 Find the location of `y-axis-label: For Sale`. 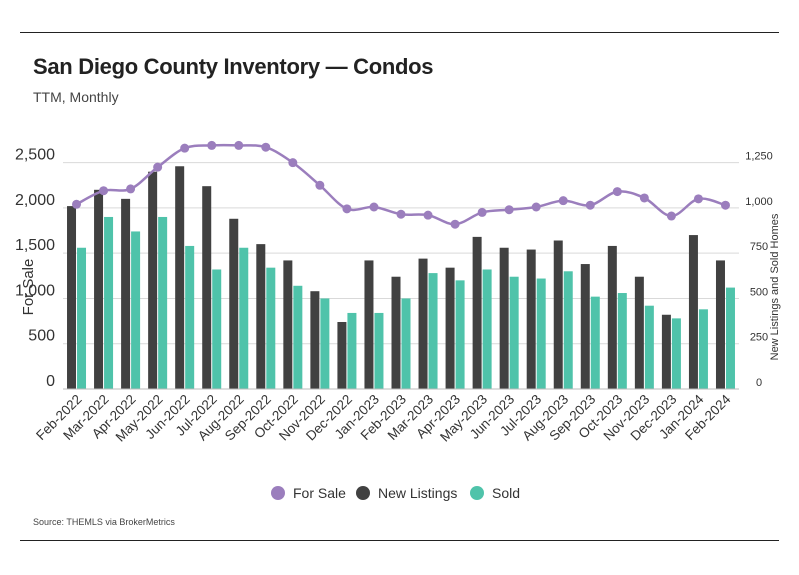

y-axis-label: For Sale is located at coordinates (28, 287).